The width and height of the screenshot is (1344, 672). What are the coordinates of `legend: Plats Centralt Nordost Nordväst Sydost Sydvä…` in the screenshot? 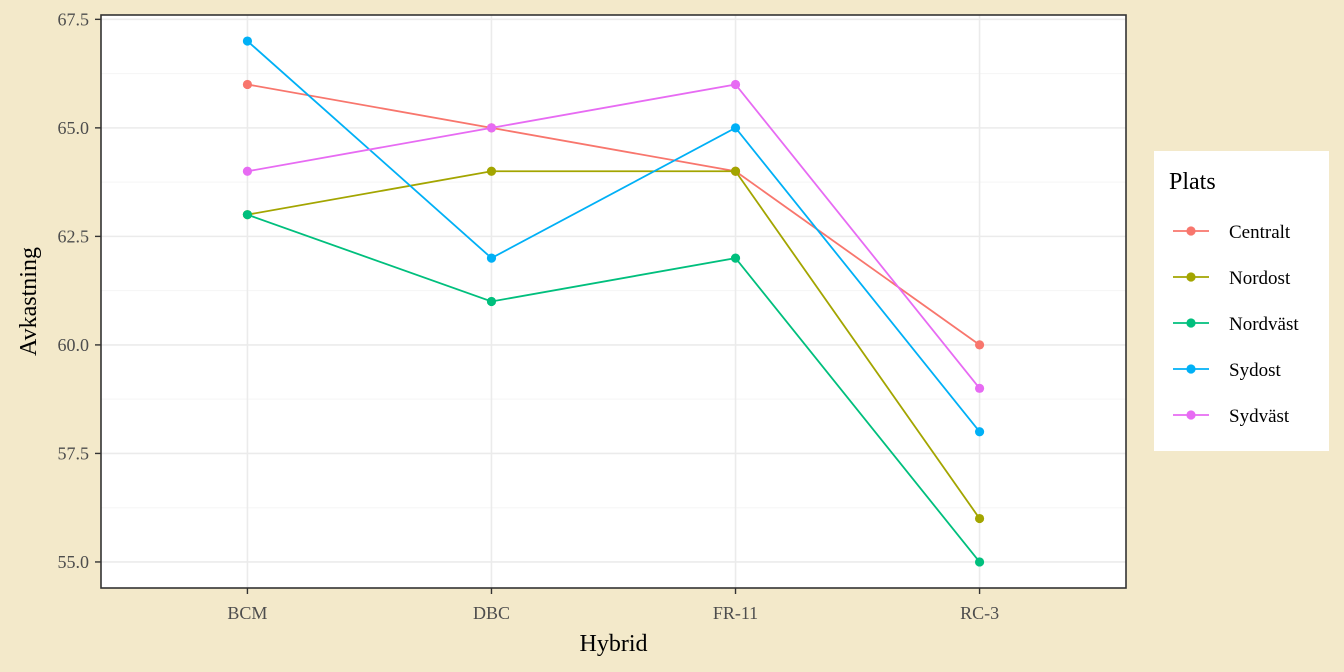 It's located at (1241, 301).